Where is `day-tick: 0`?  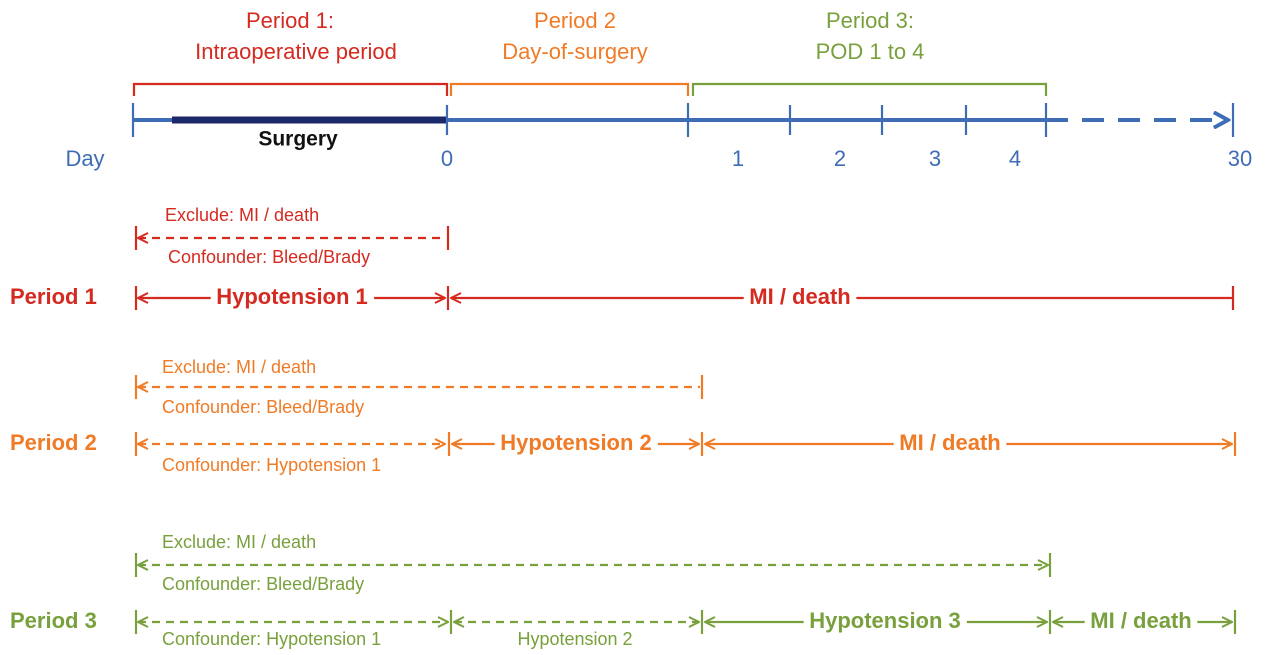
day-tick: 0 is located at coordinates (447, 158).